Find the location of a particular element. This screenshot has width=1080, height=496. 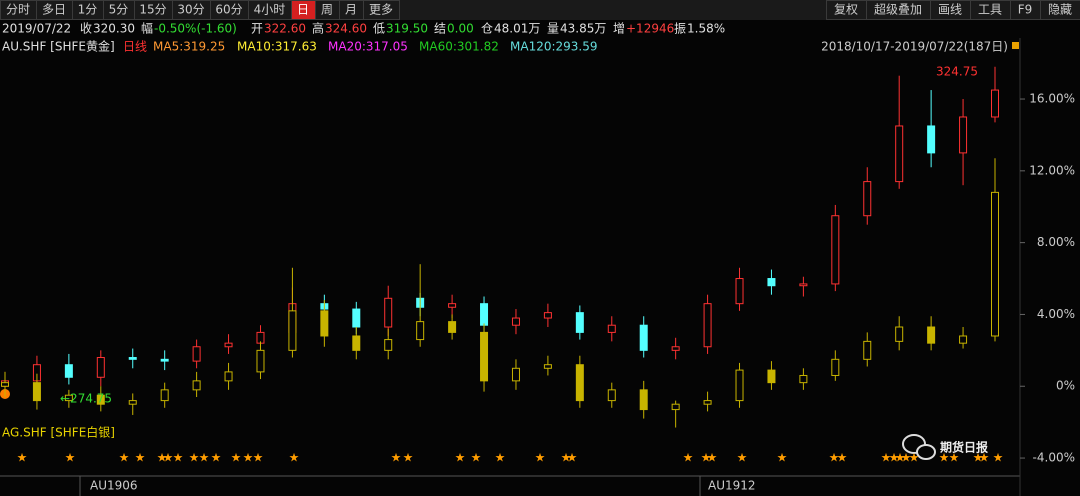

info-value: 0.00 is located at coordinates (460, 29).